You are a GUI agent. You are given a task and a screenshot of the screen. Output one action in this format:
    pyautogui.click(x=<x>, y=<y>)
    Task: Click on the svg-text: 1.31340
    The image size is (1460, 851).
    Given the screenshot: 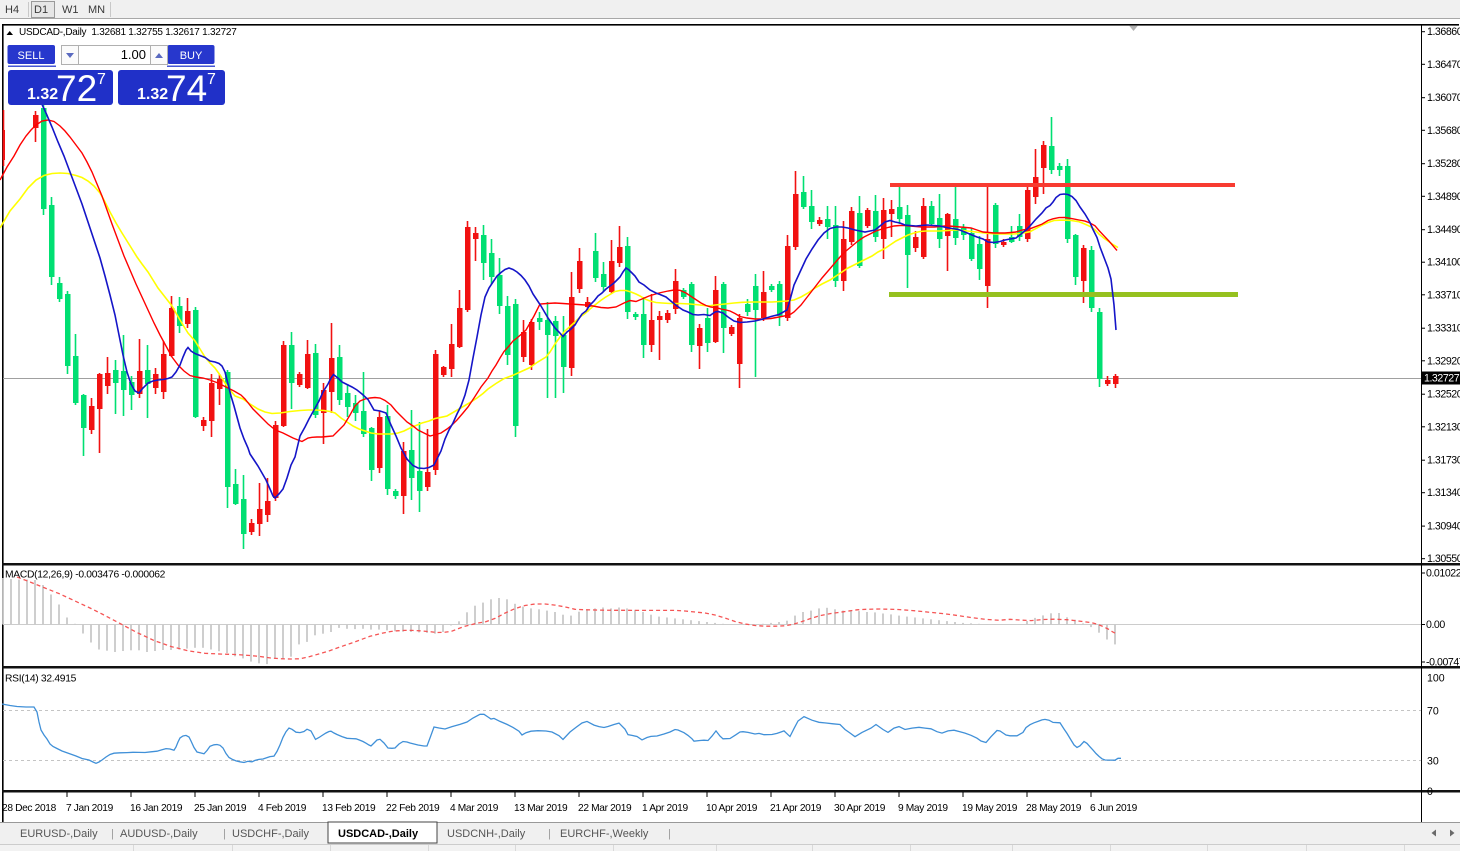 What is the action you would take?
    pyautogui.click(x=1443, y=493)
    